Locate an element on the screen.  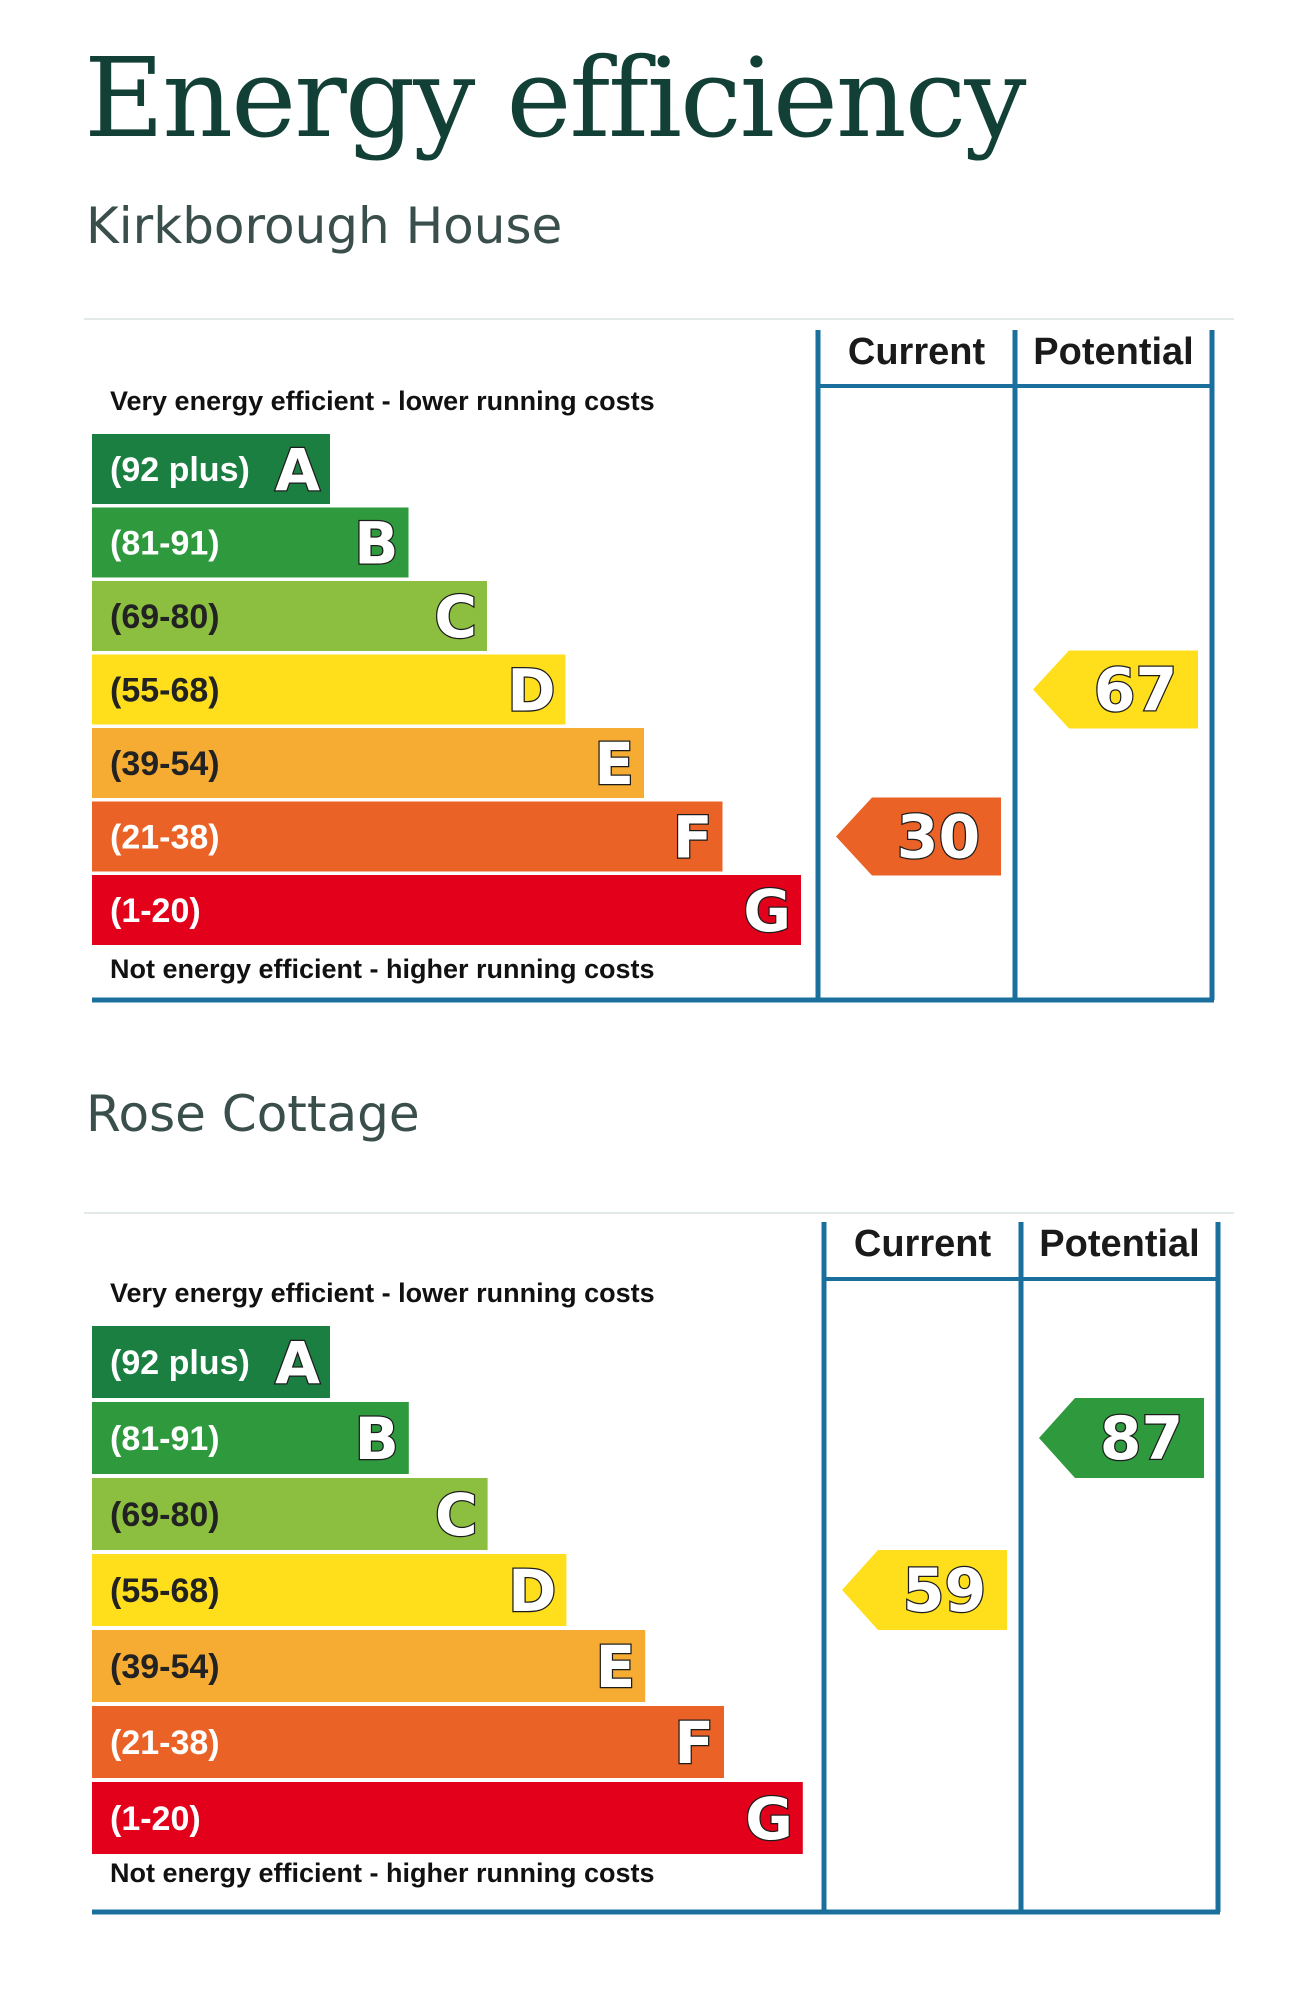
property-name: Kirkborough House is located at coordinates (324, 226).